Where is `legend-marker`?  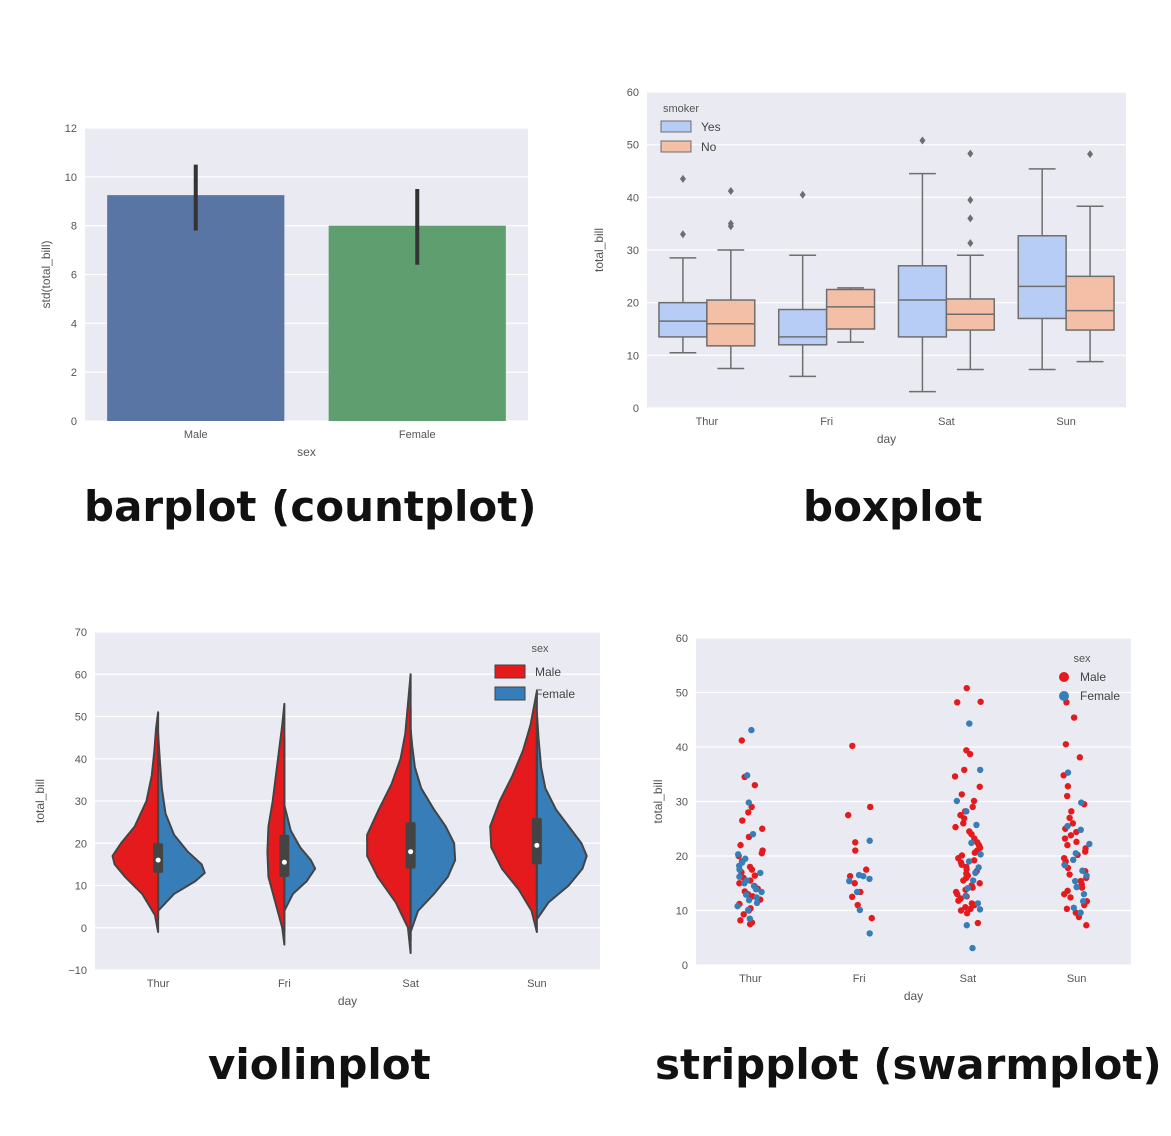 legend-marker is located at coordinates (1064, 677).